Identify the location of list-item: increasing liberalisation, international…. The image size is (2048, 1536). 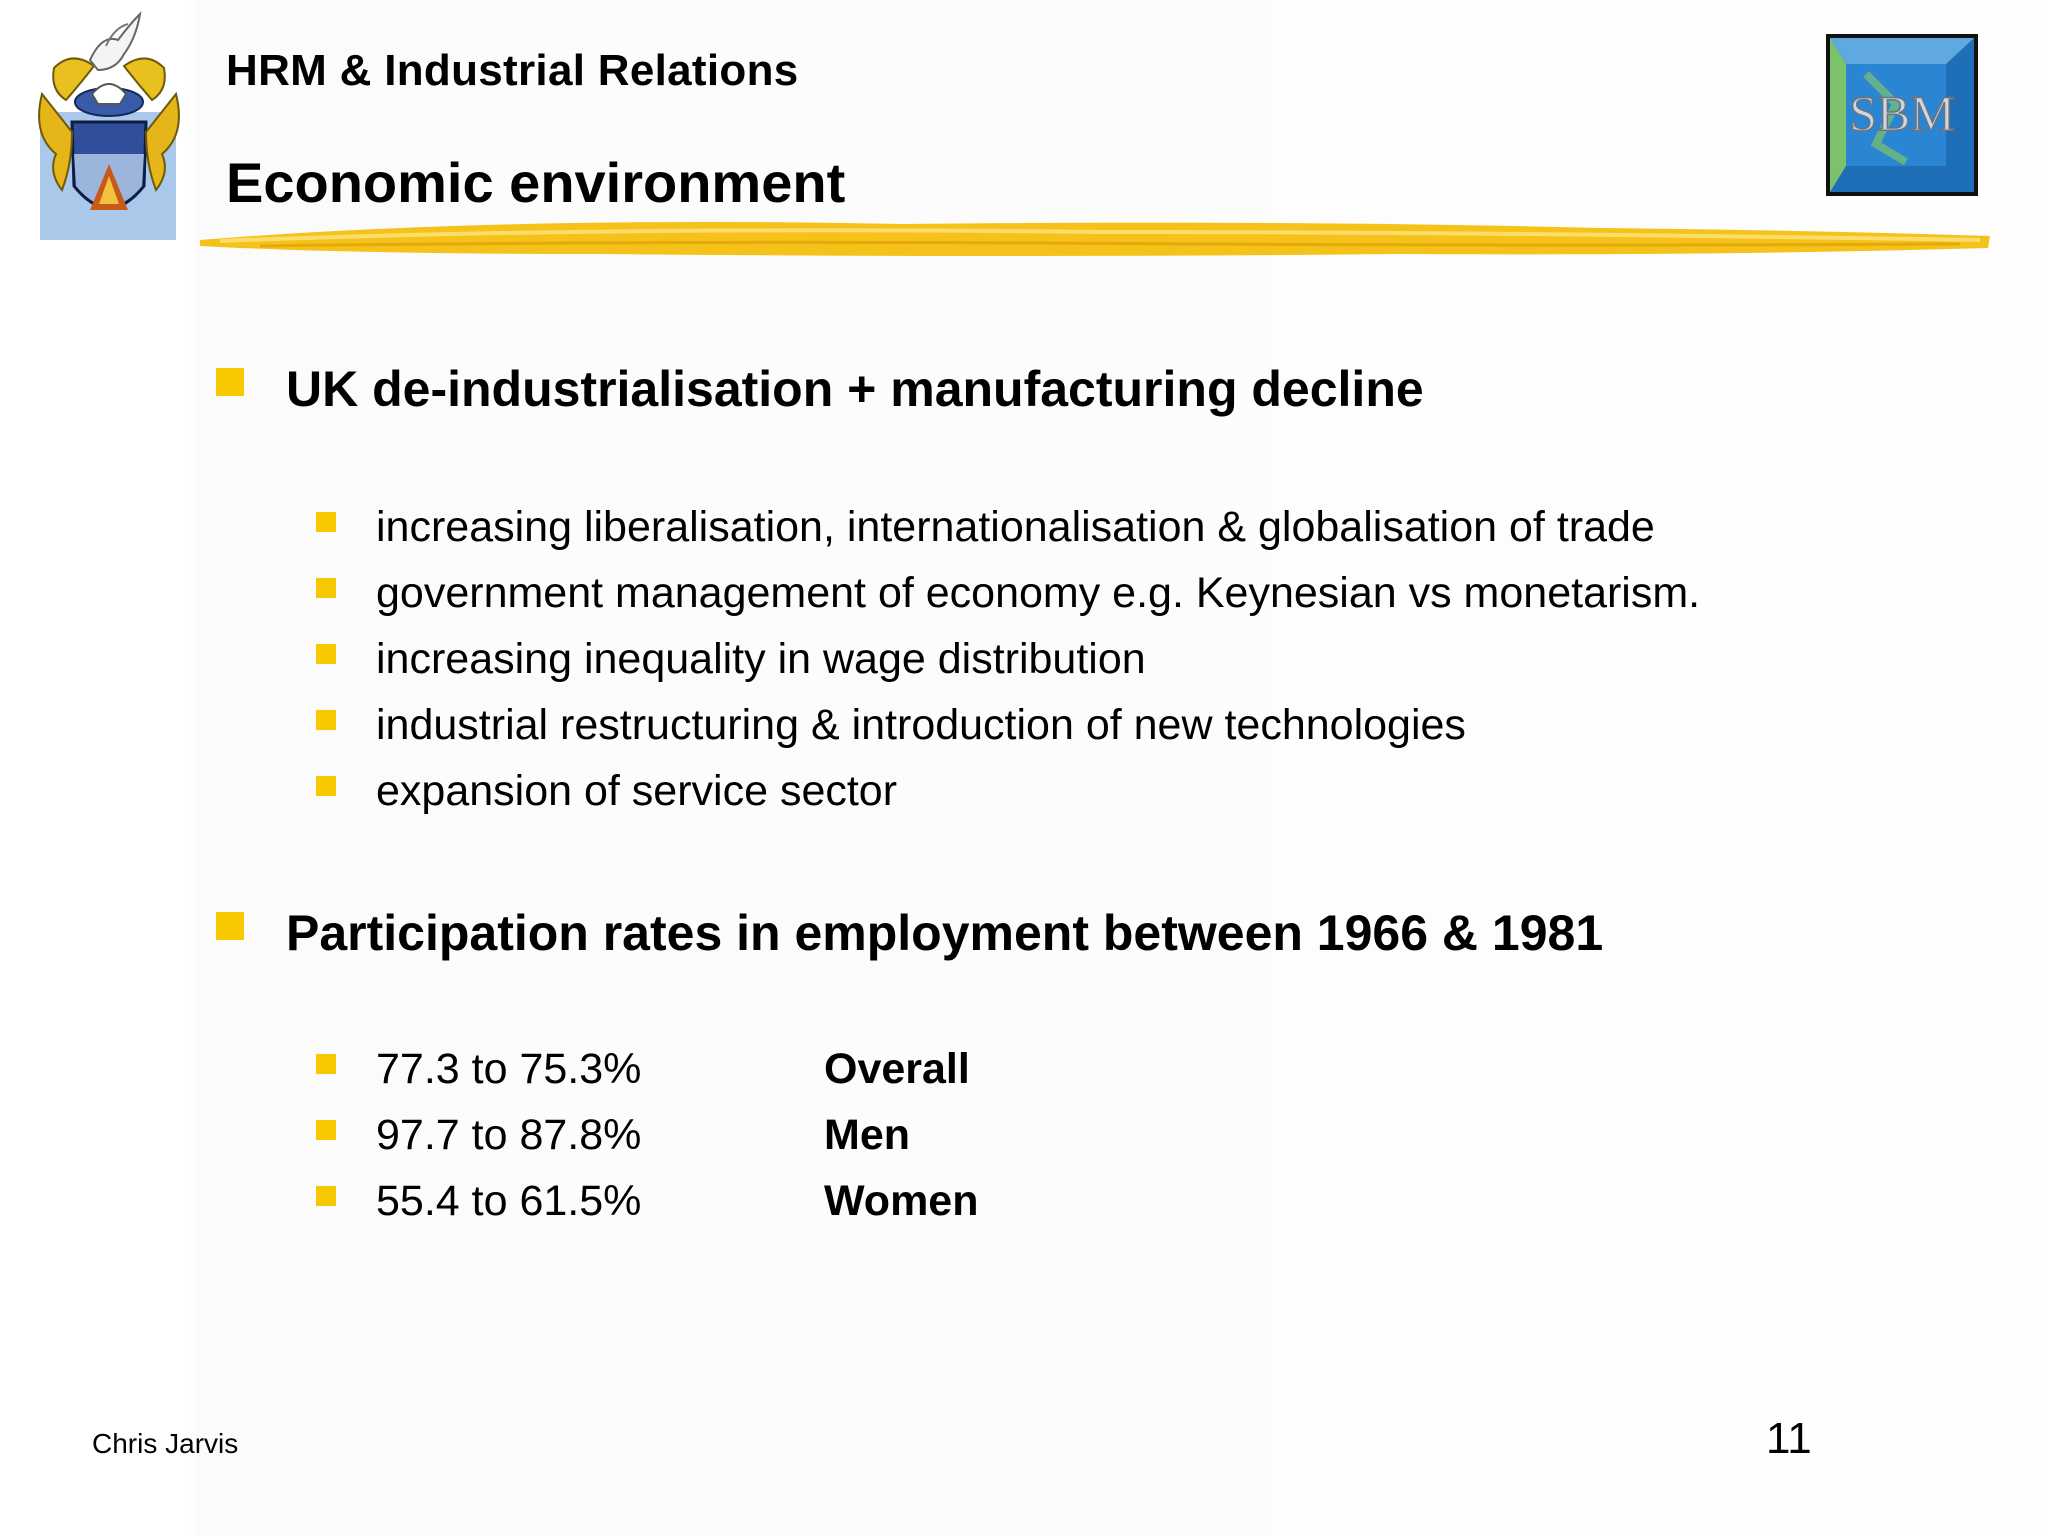
(1008, 535).